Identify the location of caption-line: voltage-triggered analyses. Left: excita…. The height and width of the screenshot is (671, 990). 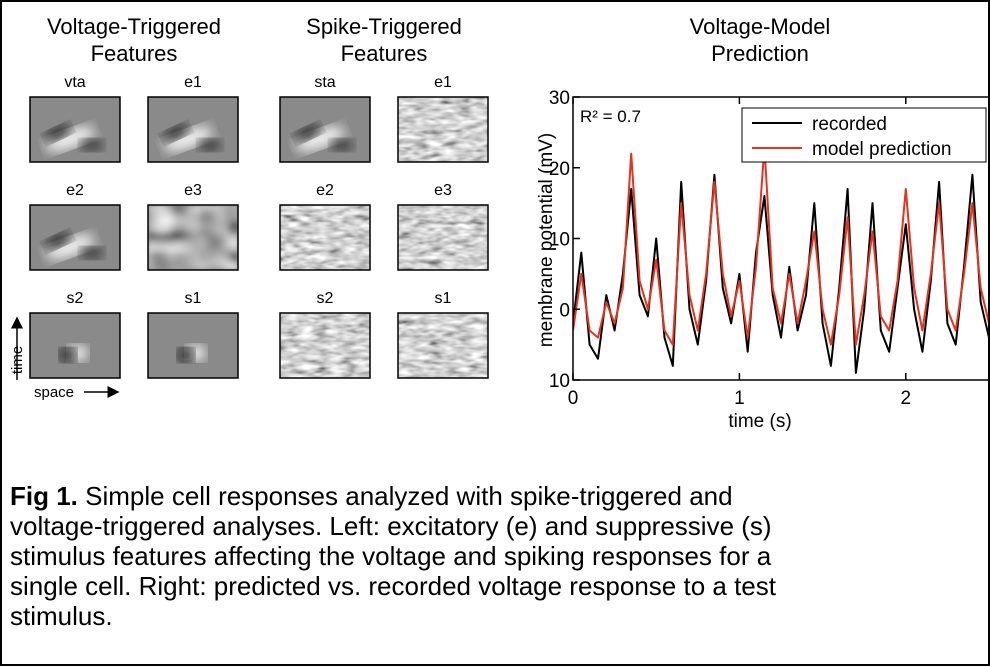
(391, 526).